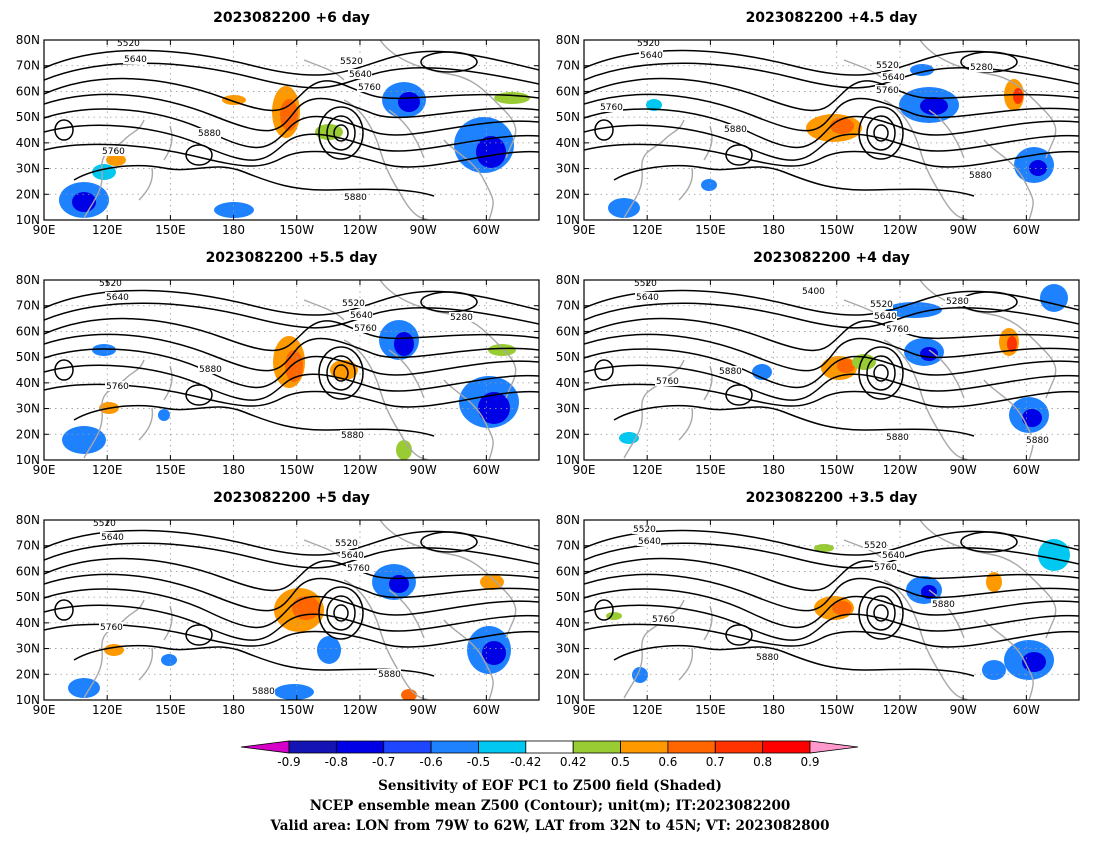 Image resolution: width=1100 pixels, height=850 pixels. I want to click on contour-label: 5280, so click(981, 68).